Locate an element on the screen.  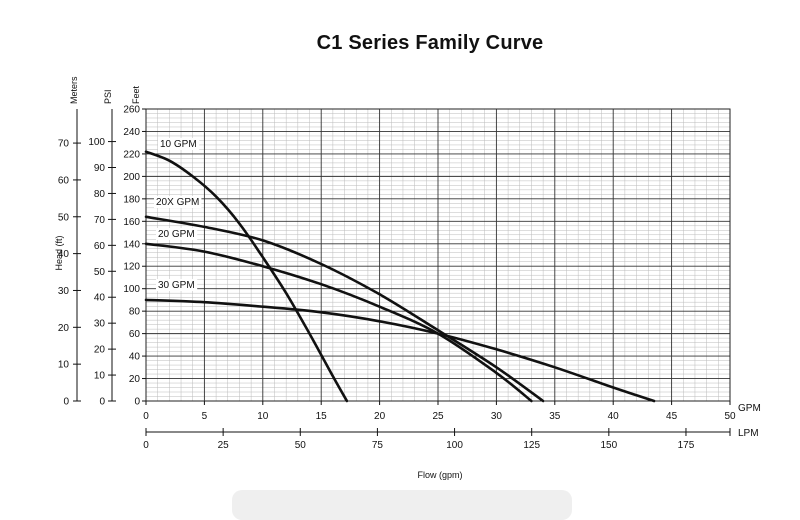
x-lpm-tick-label: 50 is located at coordinates (301, 445).